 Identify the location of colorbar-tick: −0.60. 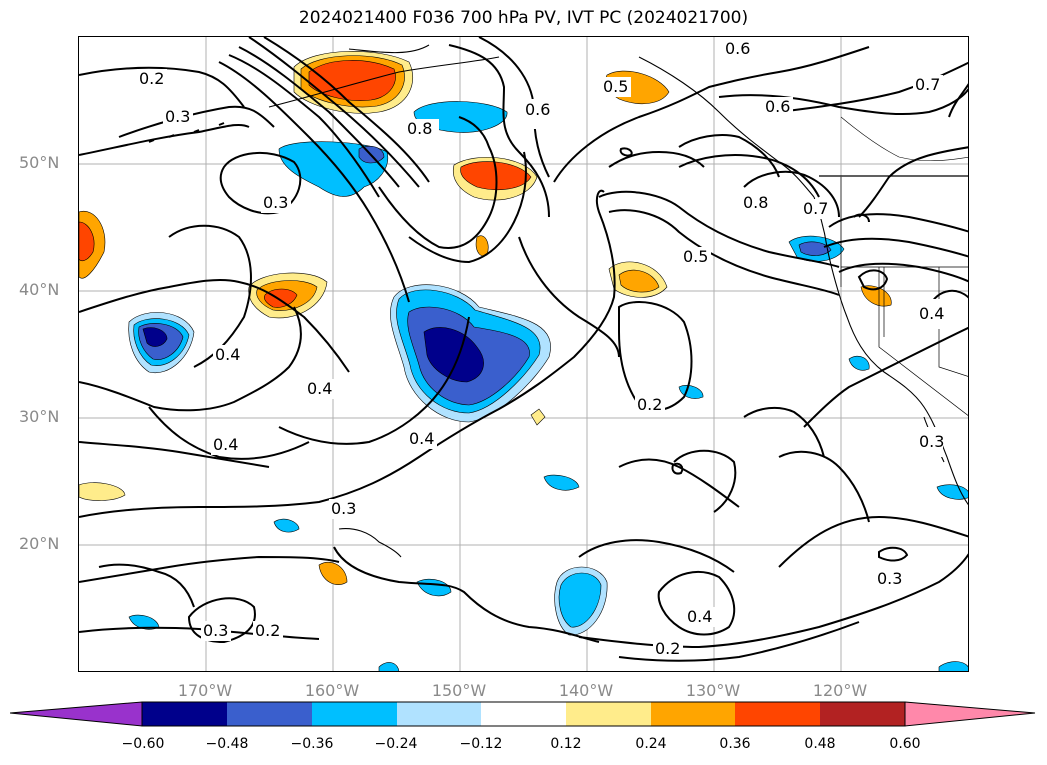
(143, 744).